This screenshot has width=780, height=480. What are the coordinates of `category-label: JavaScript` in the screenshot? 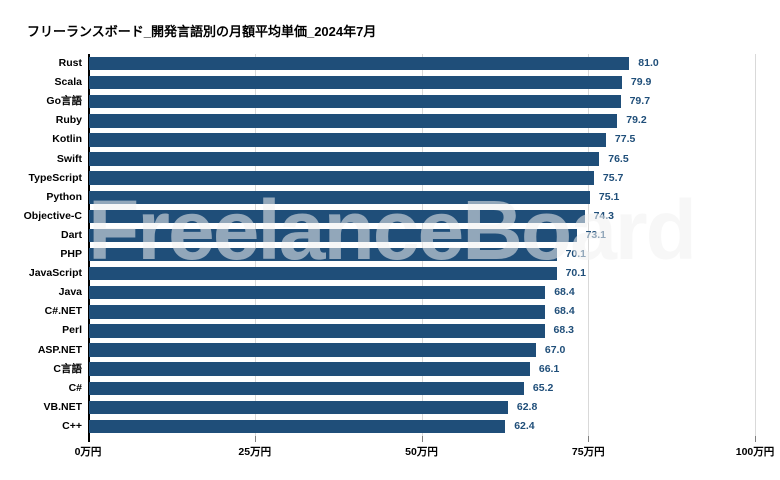 It's located at (55, 273).